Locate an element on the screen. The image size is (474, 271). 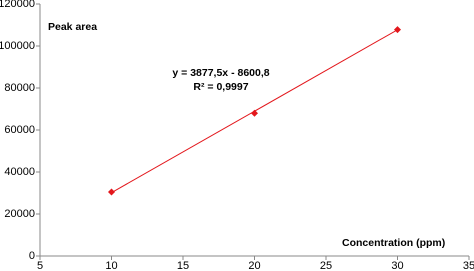
x-tick-label: 10 is located at coordinates (111, 265).